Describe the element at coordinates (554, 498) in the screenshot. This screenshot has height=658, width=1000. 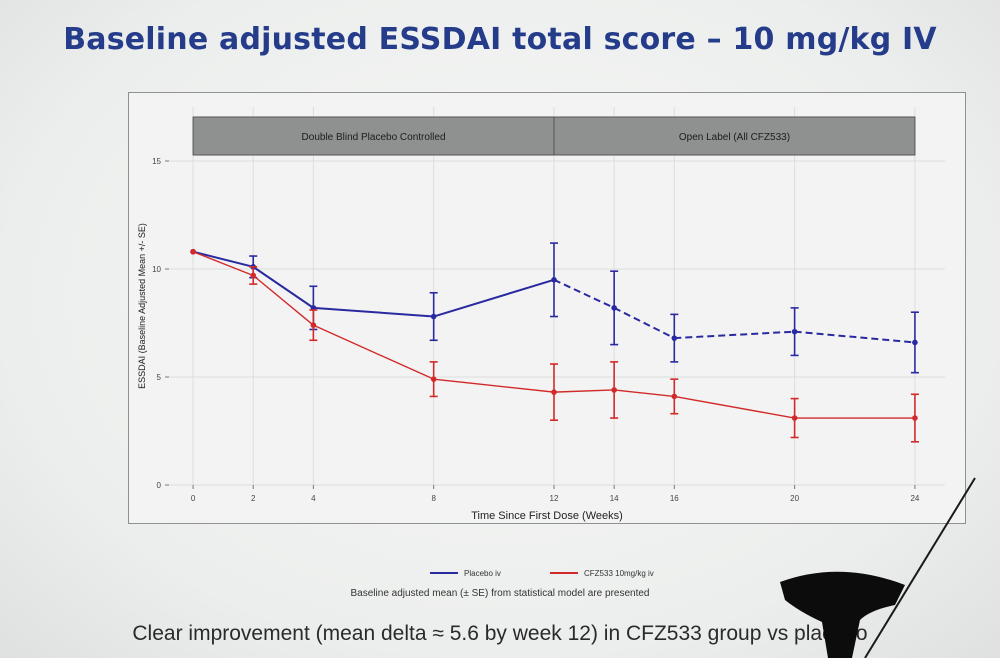
I see `x-tick-label: 12` at that location.